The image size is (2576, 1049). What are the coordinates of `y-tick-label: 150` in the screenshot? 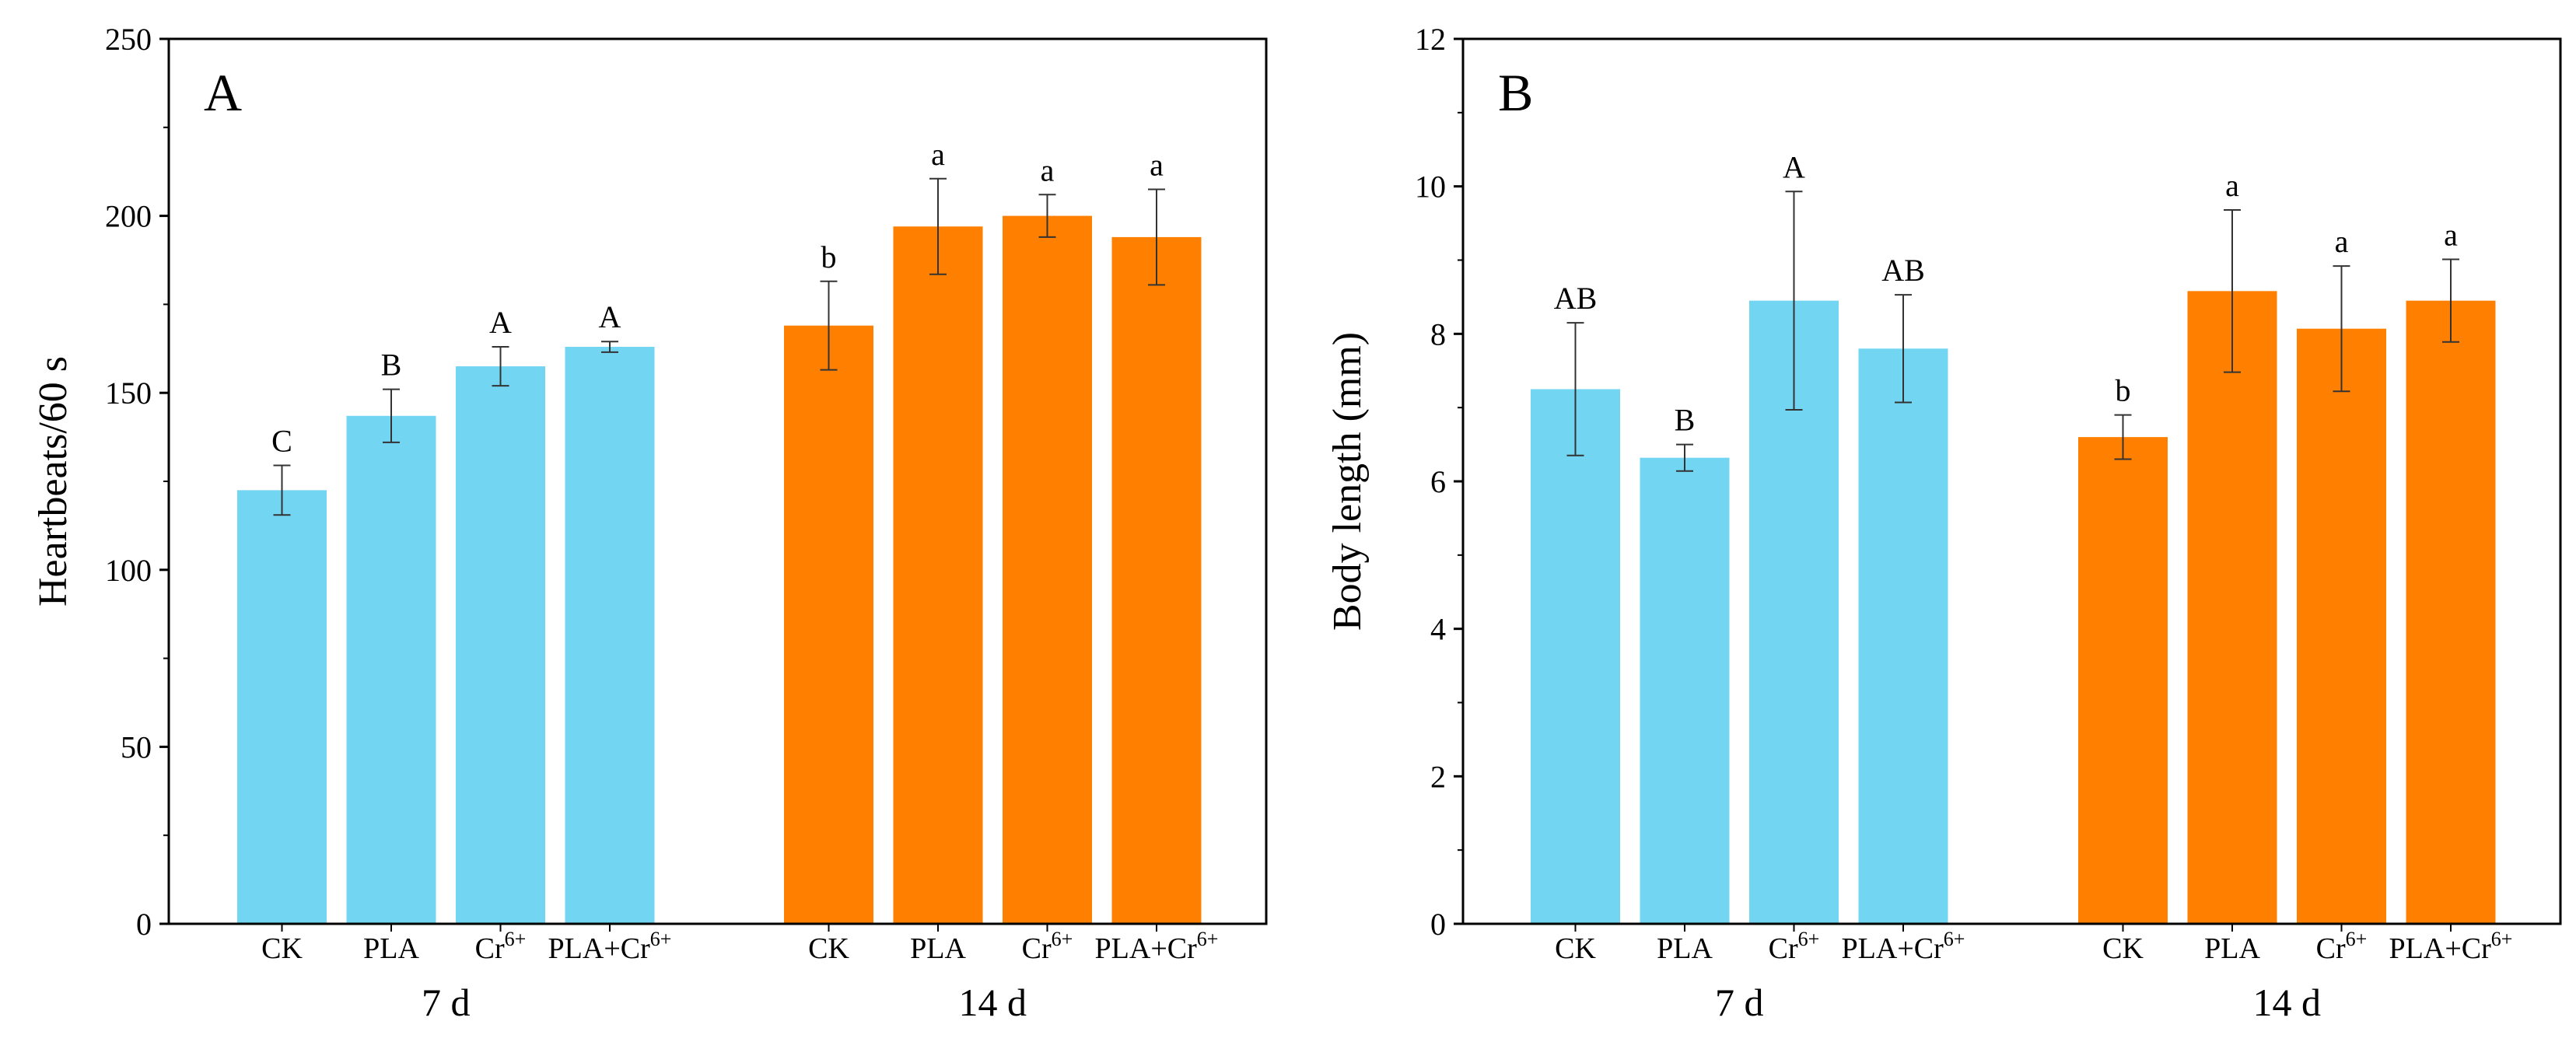 It's located at (128, 393).